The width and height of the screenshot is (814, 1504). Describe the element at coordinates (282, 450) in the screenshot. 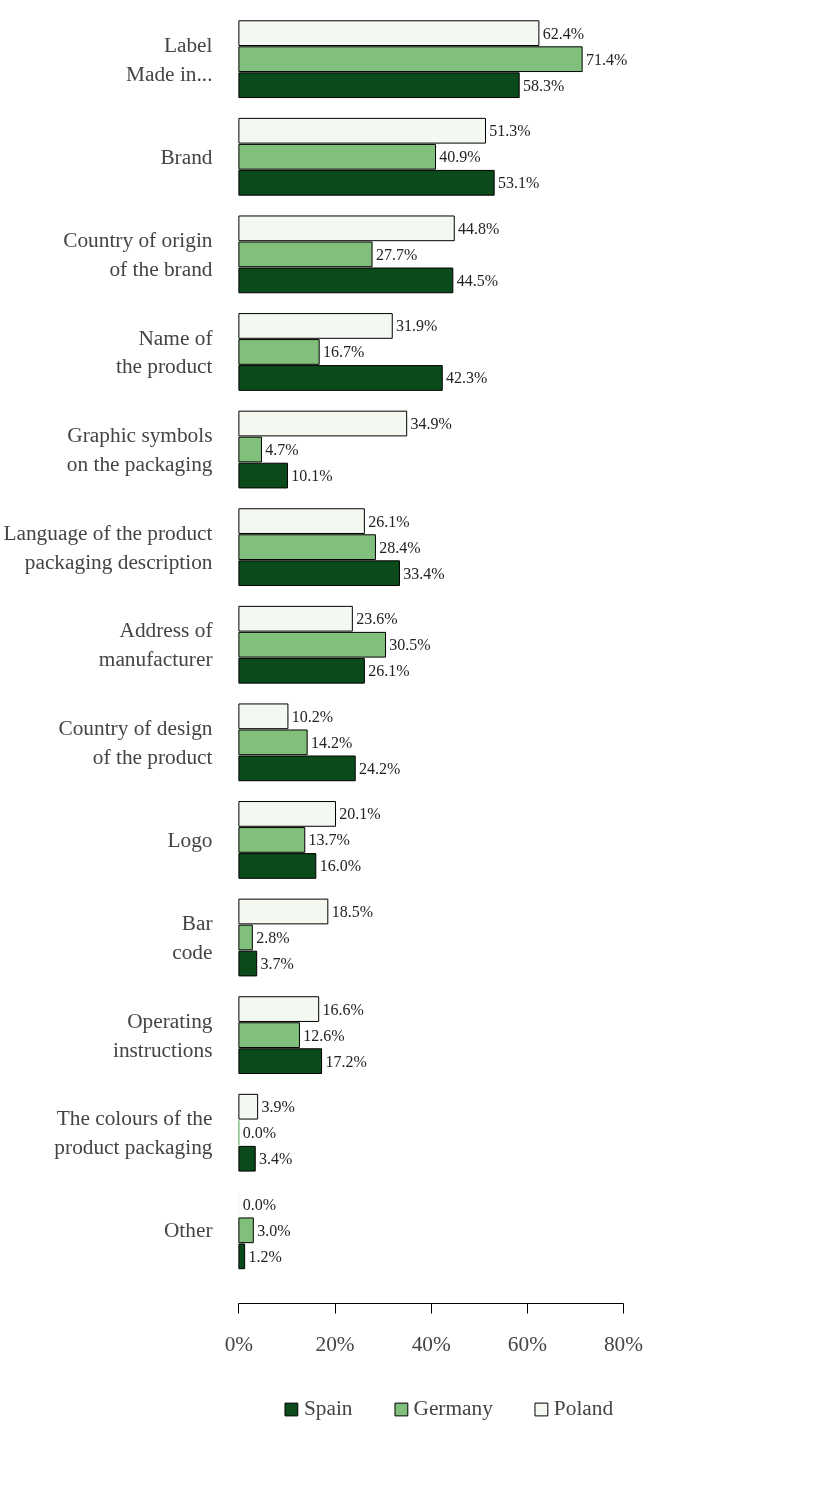

I see `data-label: 4.7%` at that location.